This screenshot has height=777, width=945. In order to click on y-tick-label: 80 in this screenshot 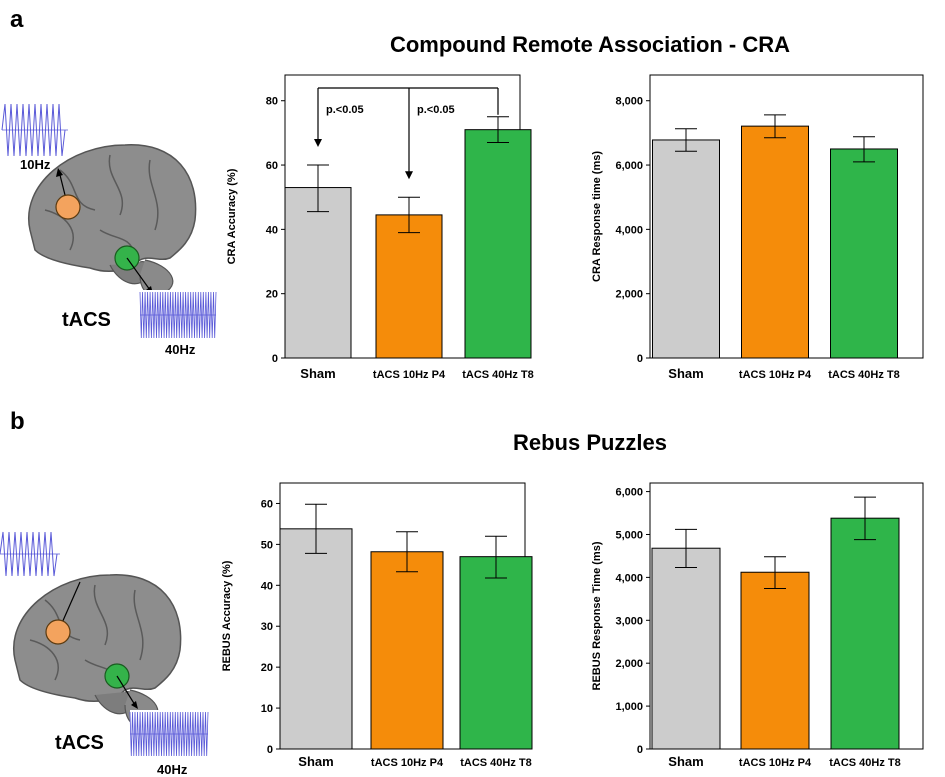, I will do `click(272, 102)`.